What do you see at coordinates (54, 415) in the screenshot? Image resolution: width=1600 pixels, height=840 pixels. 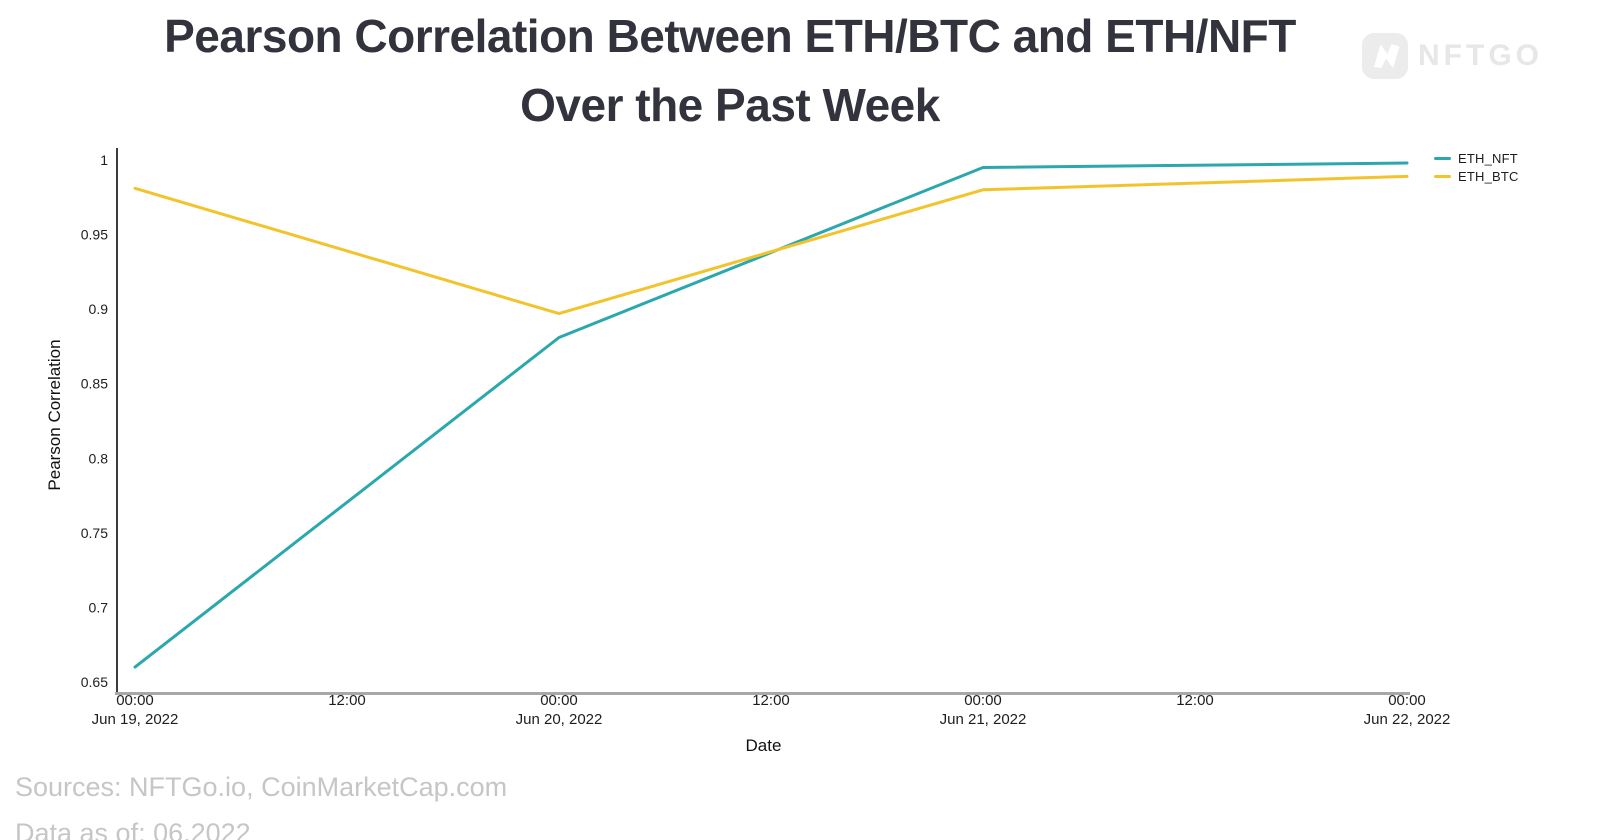 I see `y-axis-title: Pearson Correlation` at bounding box center [54, 415].